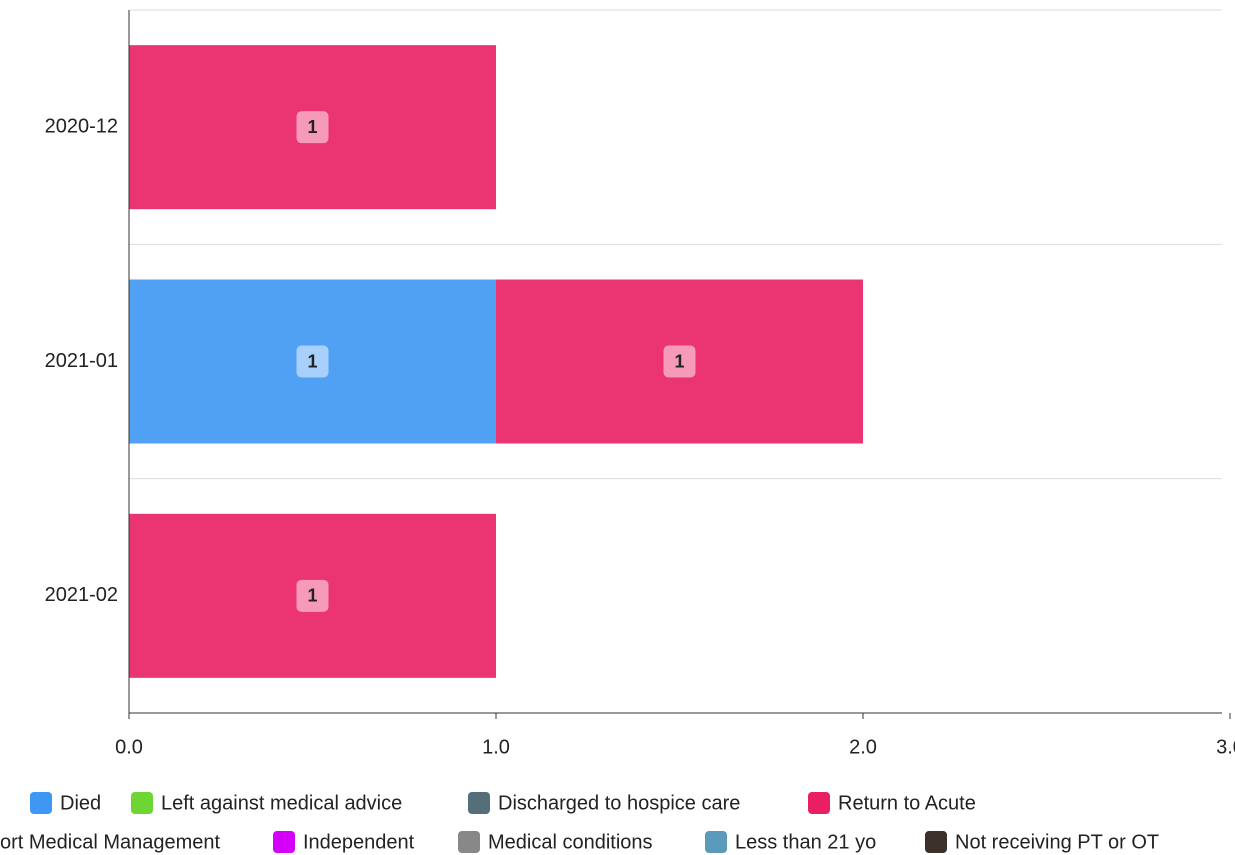  Describe the element at coordinates (281, 803) in the screenshot. I see `legend-label: Left against medical advice` at that location.